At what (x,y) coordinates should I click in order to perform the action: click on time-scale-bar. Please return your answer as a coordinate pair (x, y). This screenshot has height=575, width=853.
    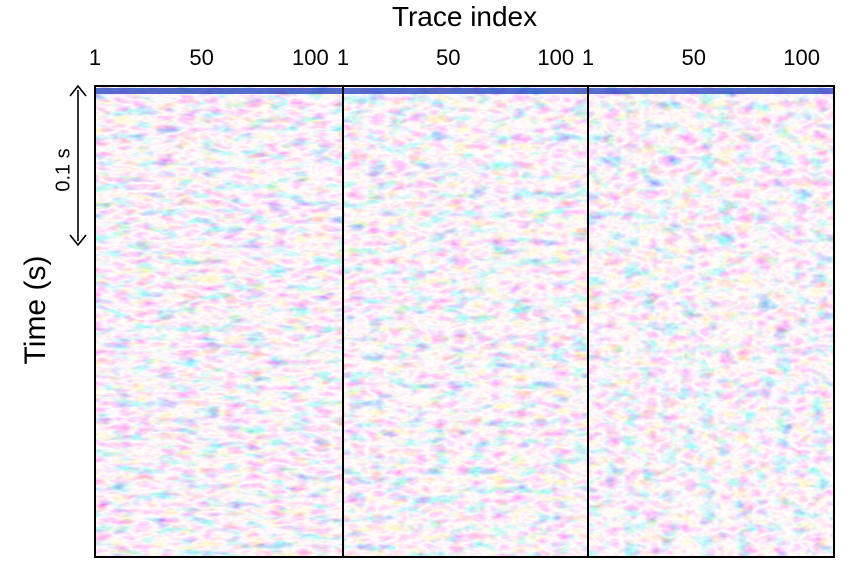
    Looking at the image, I should click on (78, 165).